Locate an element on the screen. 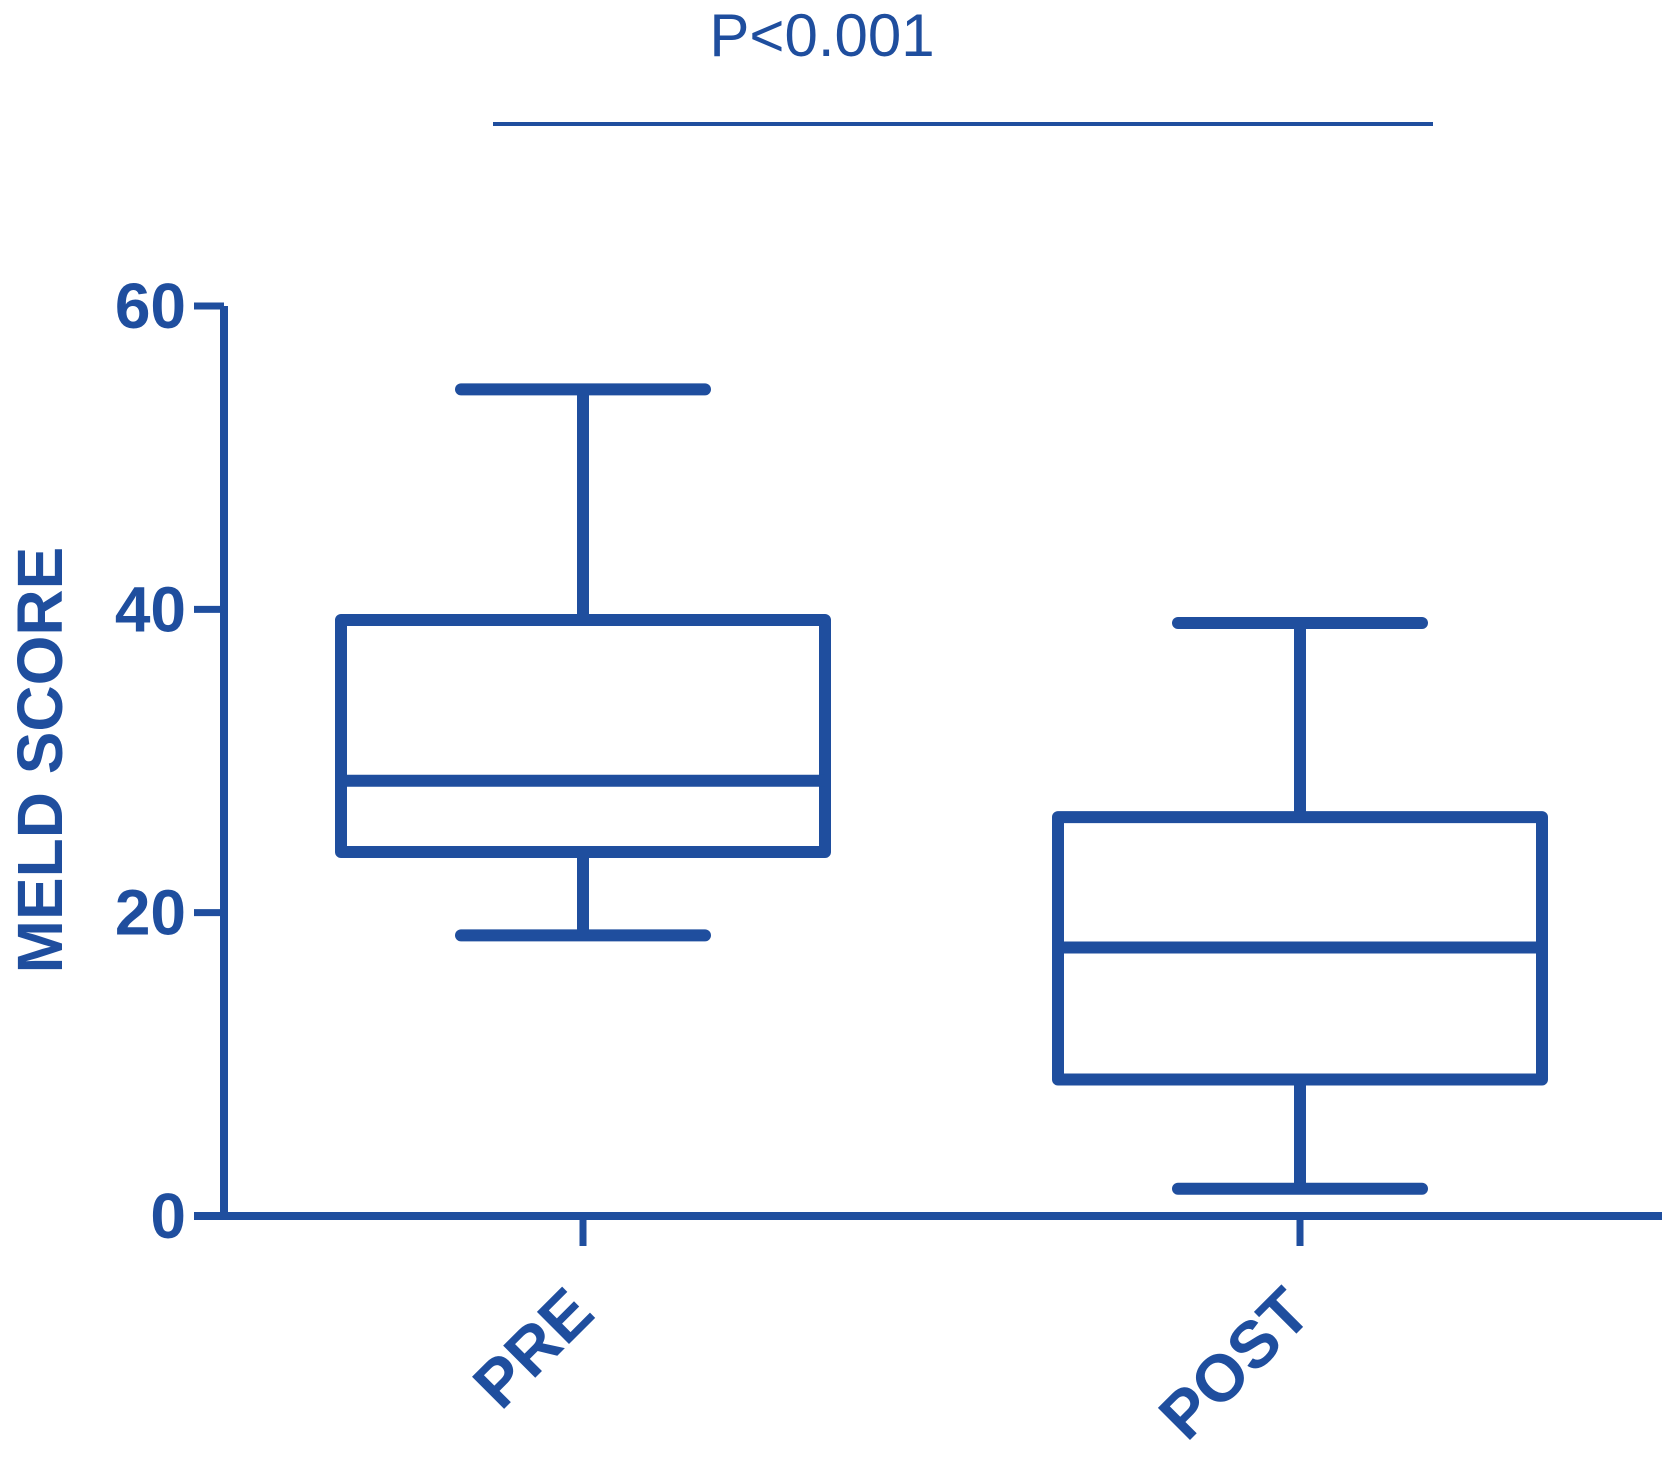 This screenshot has width=1667, height=1461. box-post is located at coordinates (1300, 905).